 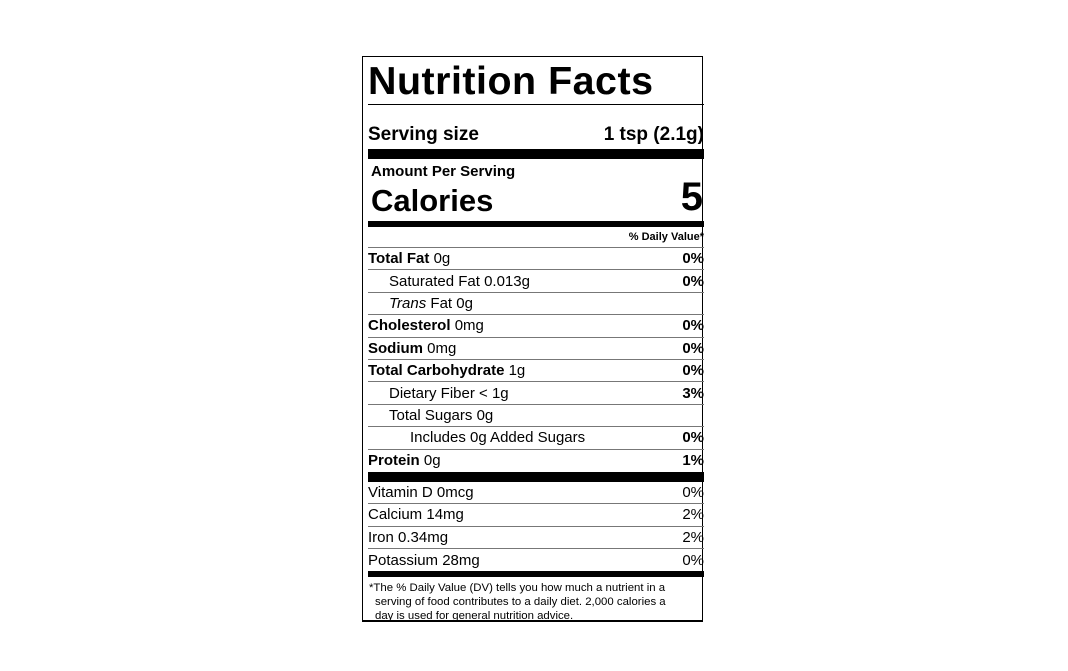 What do you see at coordinates (536, 371) in the screenshot?
I see `nutrient-row-total-carbohydrate: Total Carbohydrate 1g 0%` at bounding box center [536, 371].